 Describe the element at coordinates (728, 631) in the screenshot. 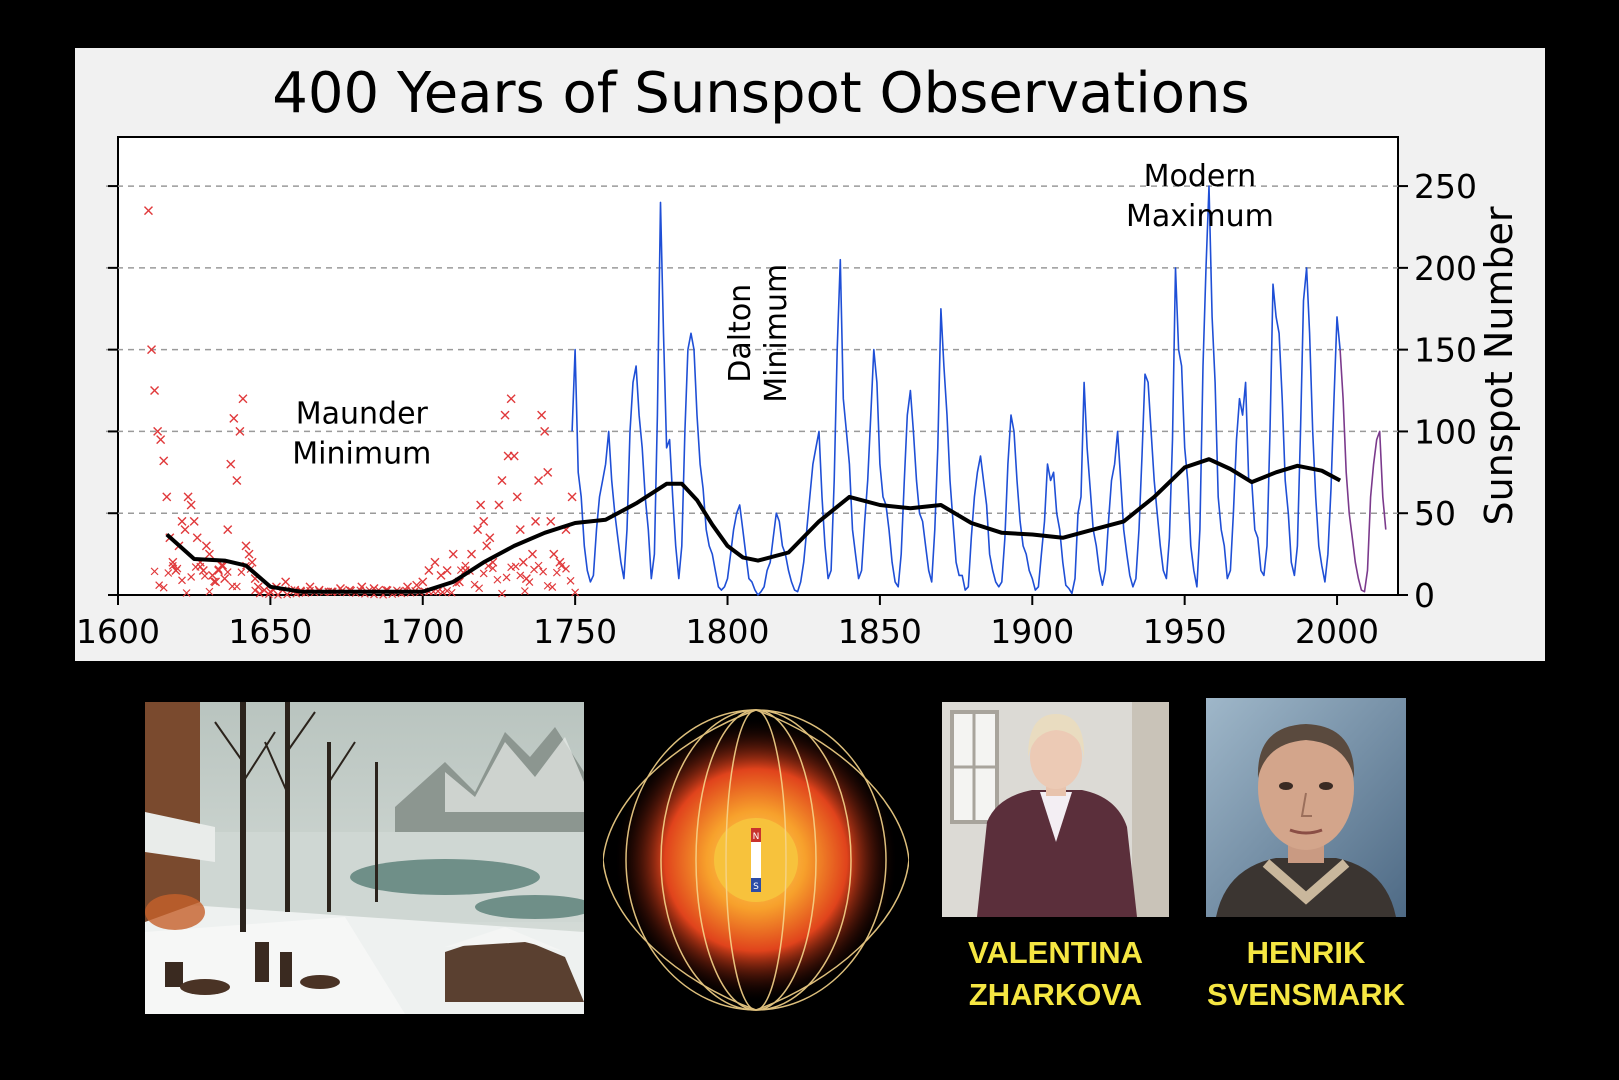

I see `x-tick-label: 1800` at that location.